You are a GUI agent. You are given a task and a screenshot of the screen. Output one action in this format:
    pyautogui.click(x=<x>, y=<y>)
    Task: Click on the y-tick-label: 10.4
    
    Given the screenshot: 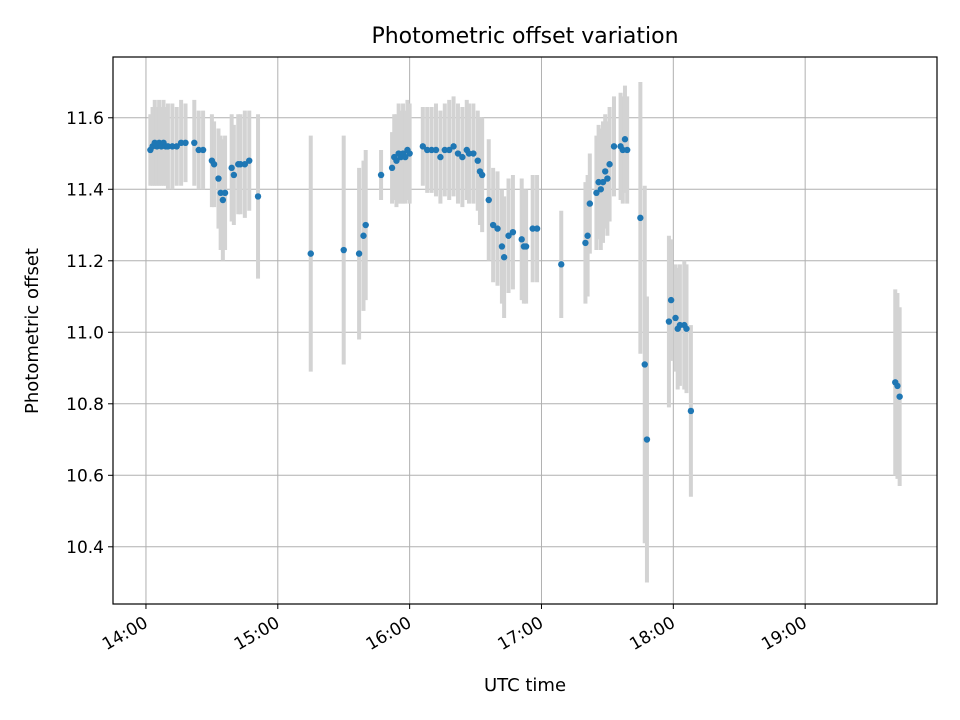 What is the action you would take?
    pyautogui.click(x=85, y=548)
    